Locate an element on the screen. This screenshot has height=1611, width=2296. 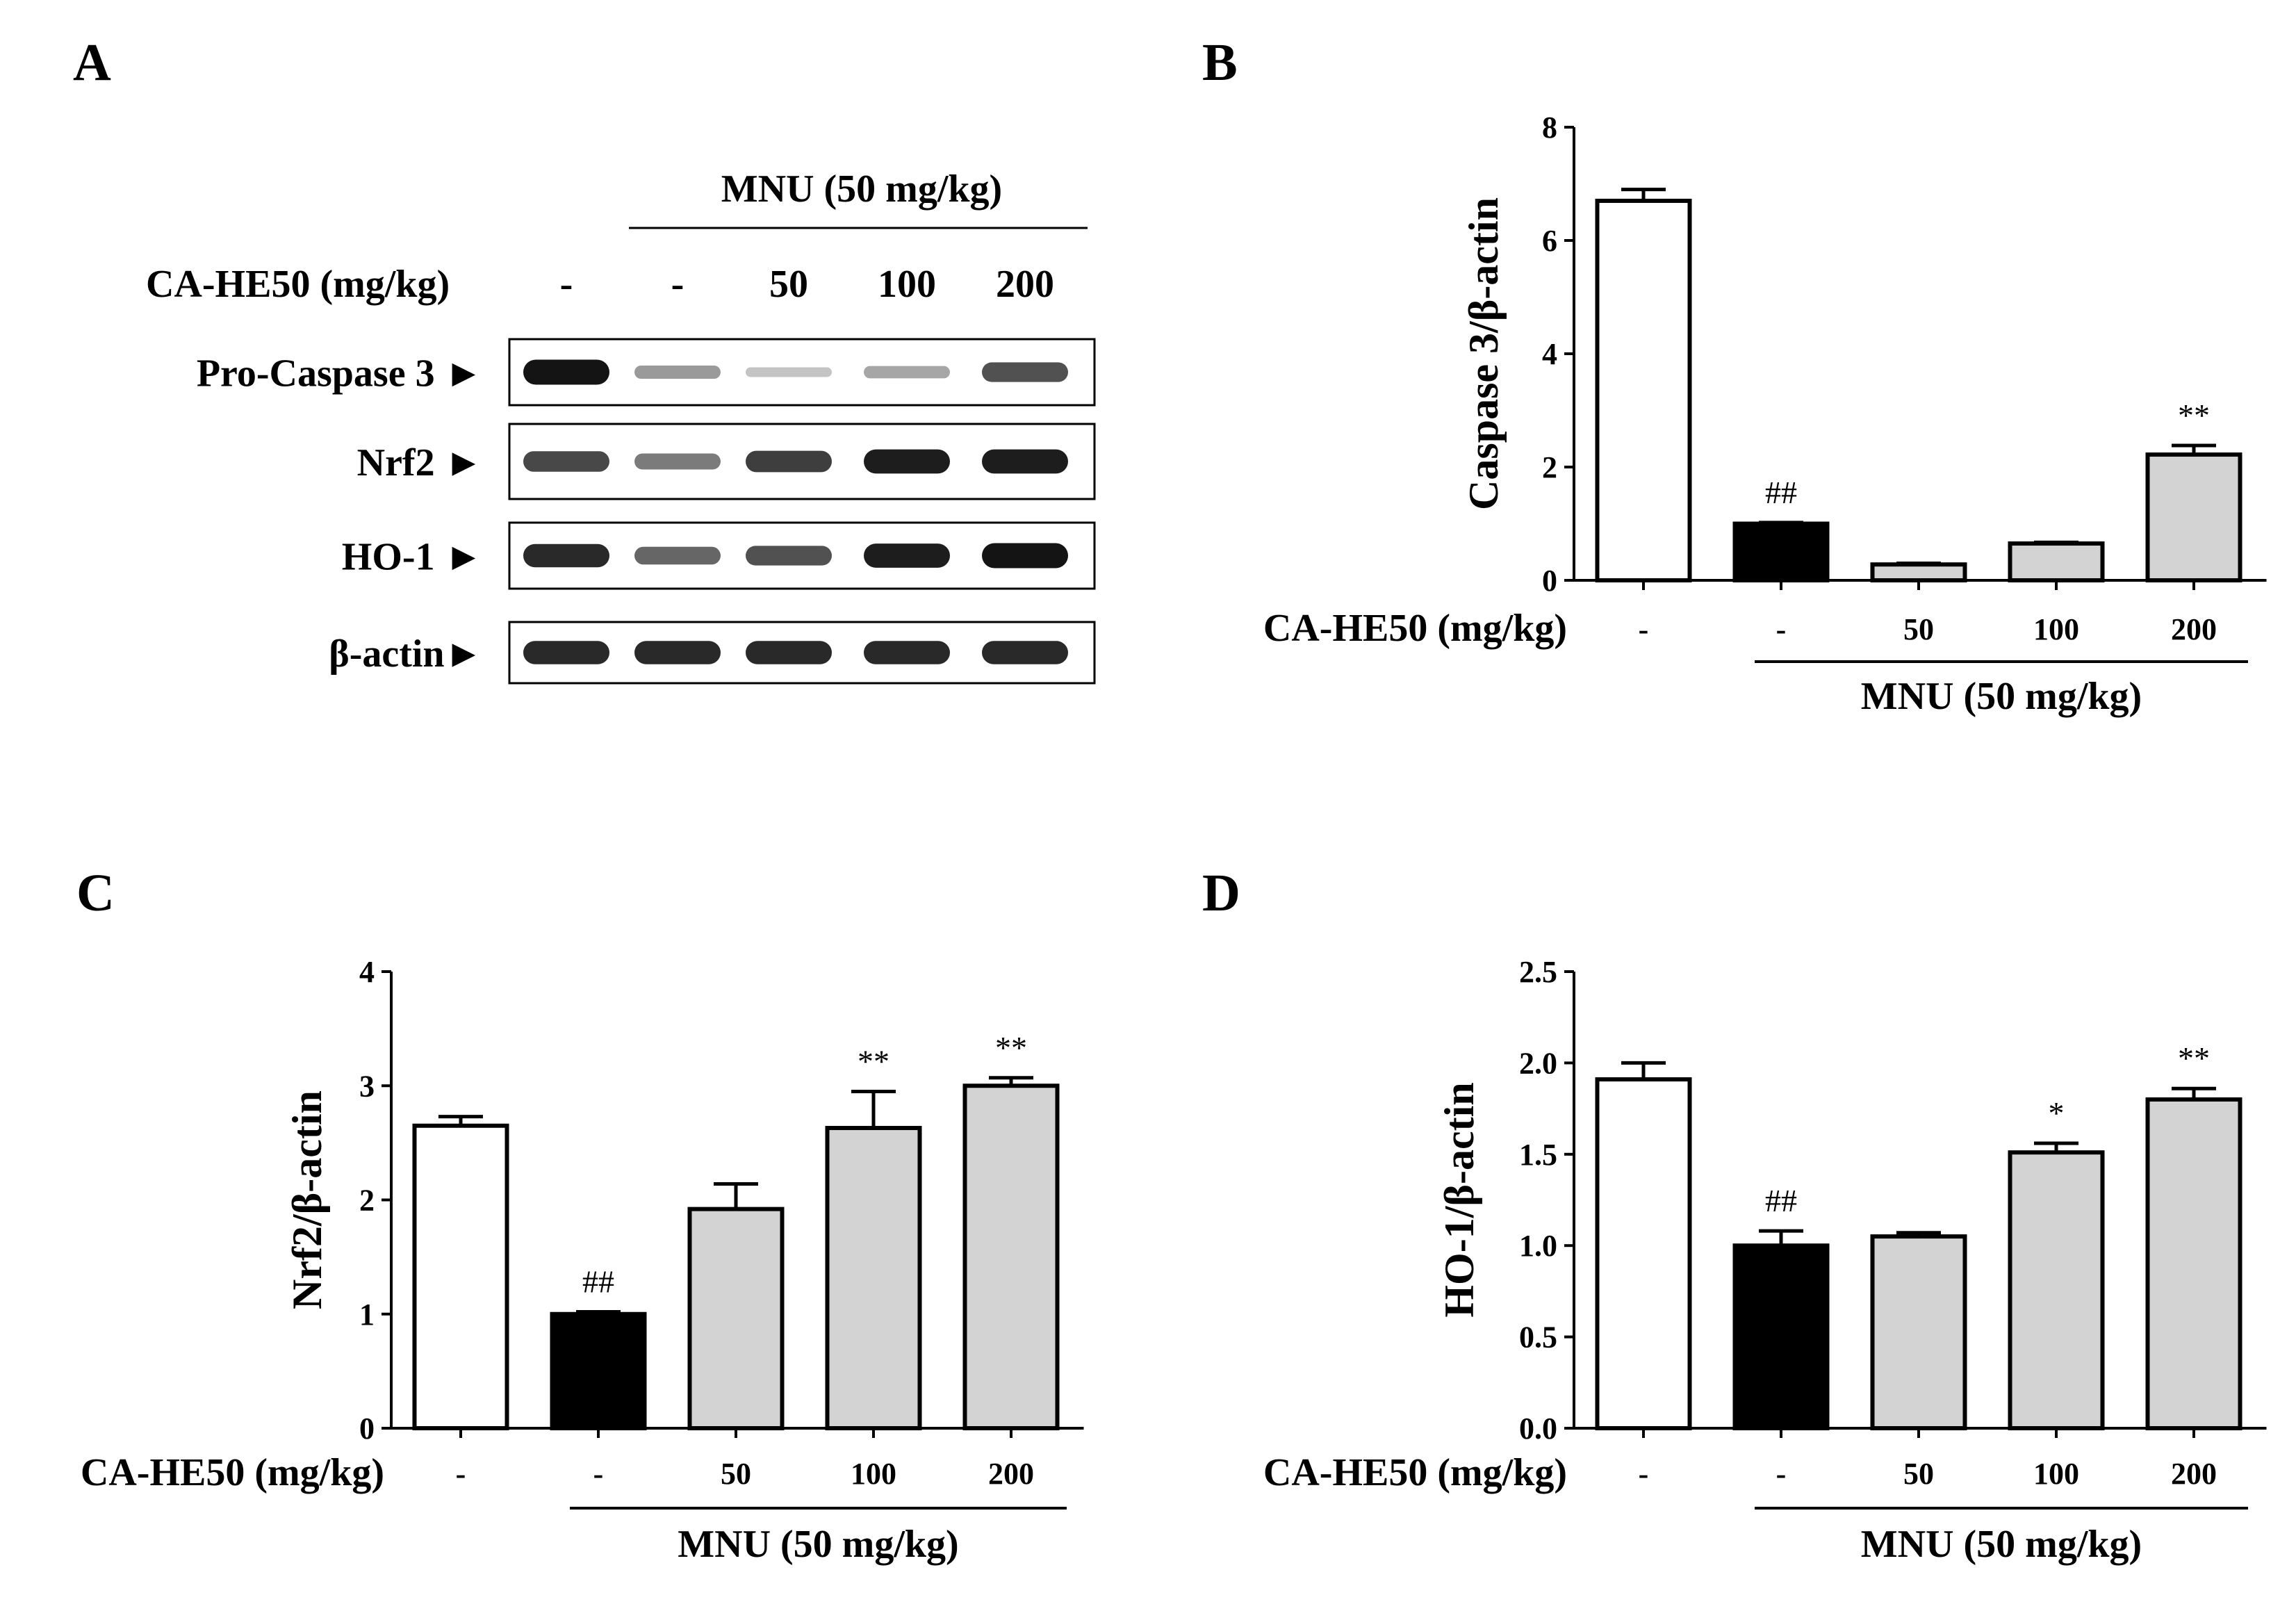
blot-lane-label: 50 is located at coordinates (788, 284).